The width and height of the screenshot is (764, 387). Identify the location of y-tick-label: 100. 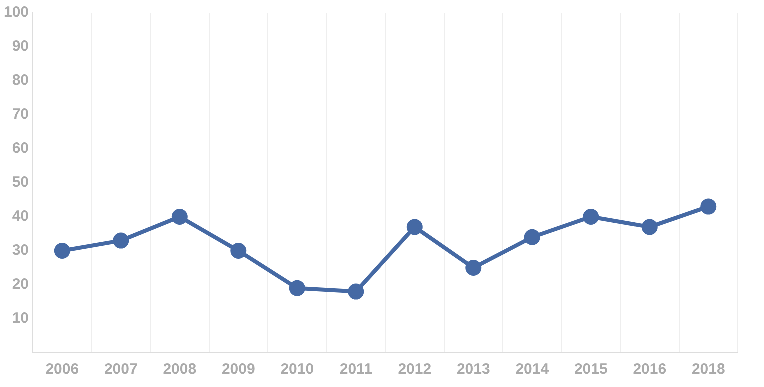
(17, 13).